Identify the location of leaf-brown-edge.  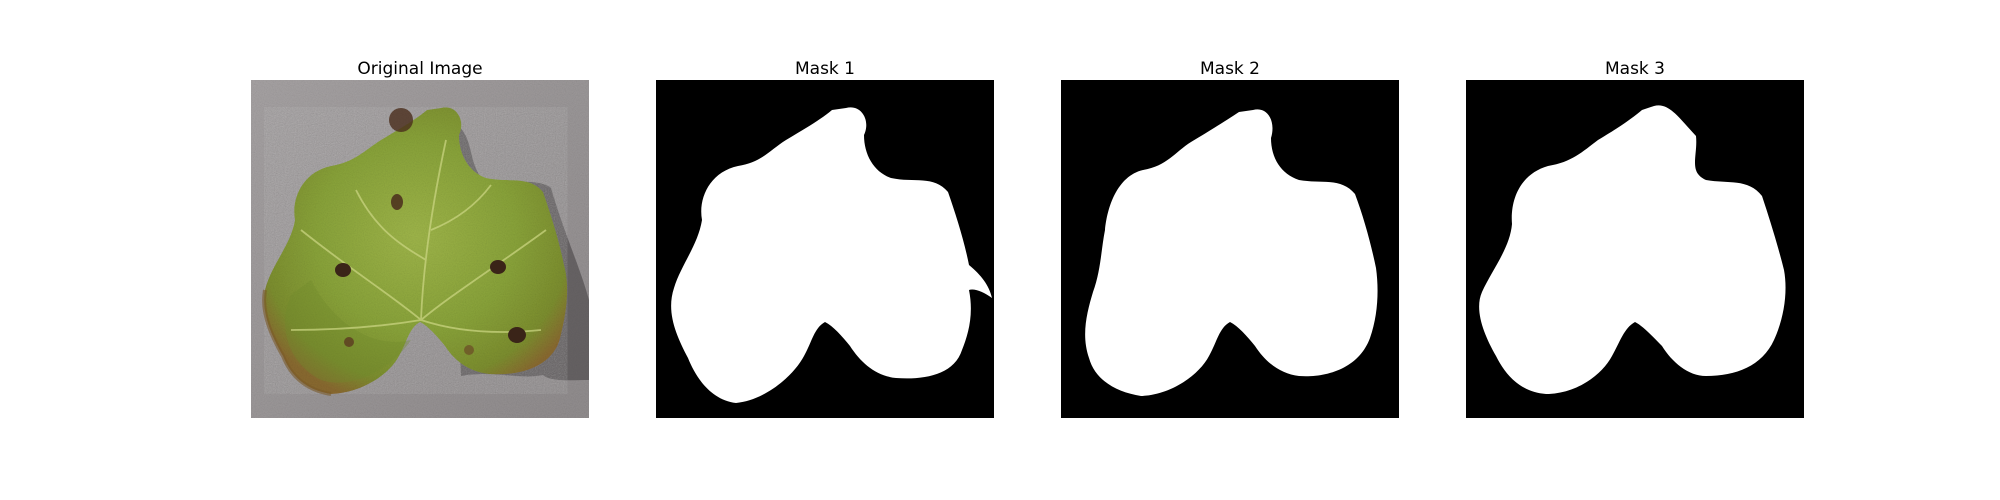
(297, 342).